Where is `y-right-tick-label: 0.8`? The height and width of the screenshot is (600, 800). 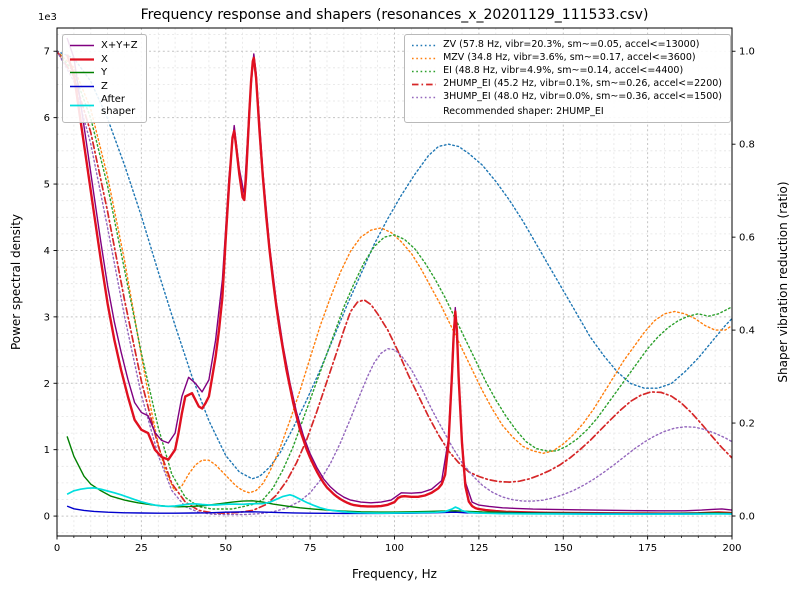 y-right-tick-label: 0.8 is located at coordinates (747, 145).